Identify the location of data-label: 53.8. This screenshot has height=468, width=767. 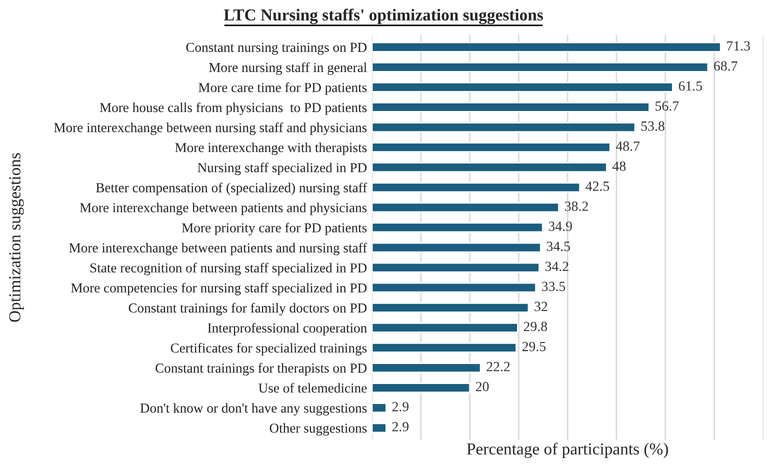
(652, 126).